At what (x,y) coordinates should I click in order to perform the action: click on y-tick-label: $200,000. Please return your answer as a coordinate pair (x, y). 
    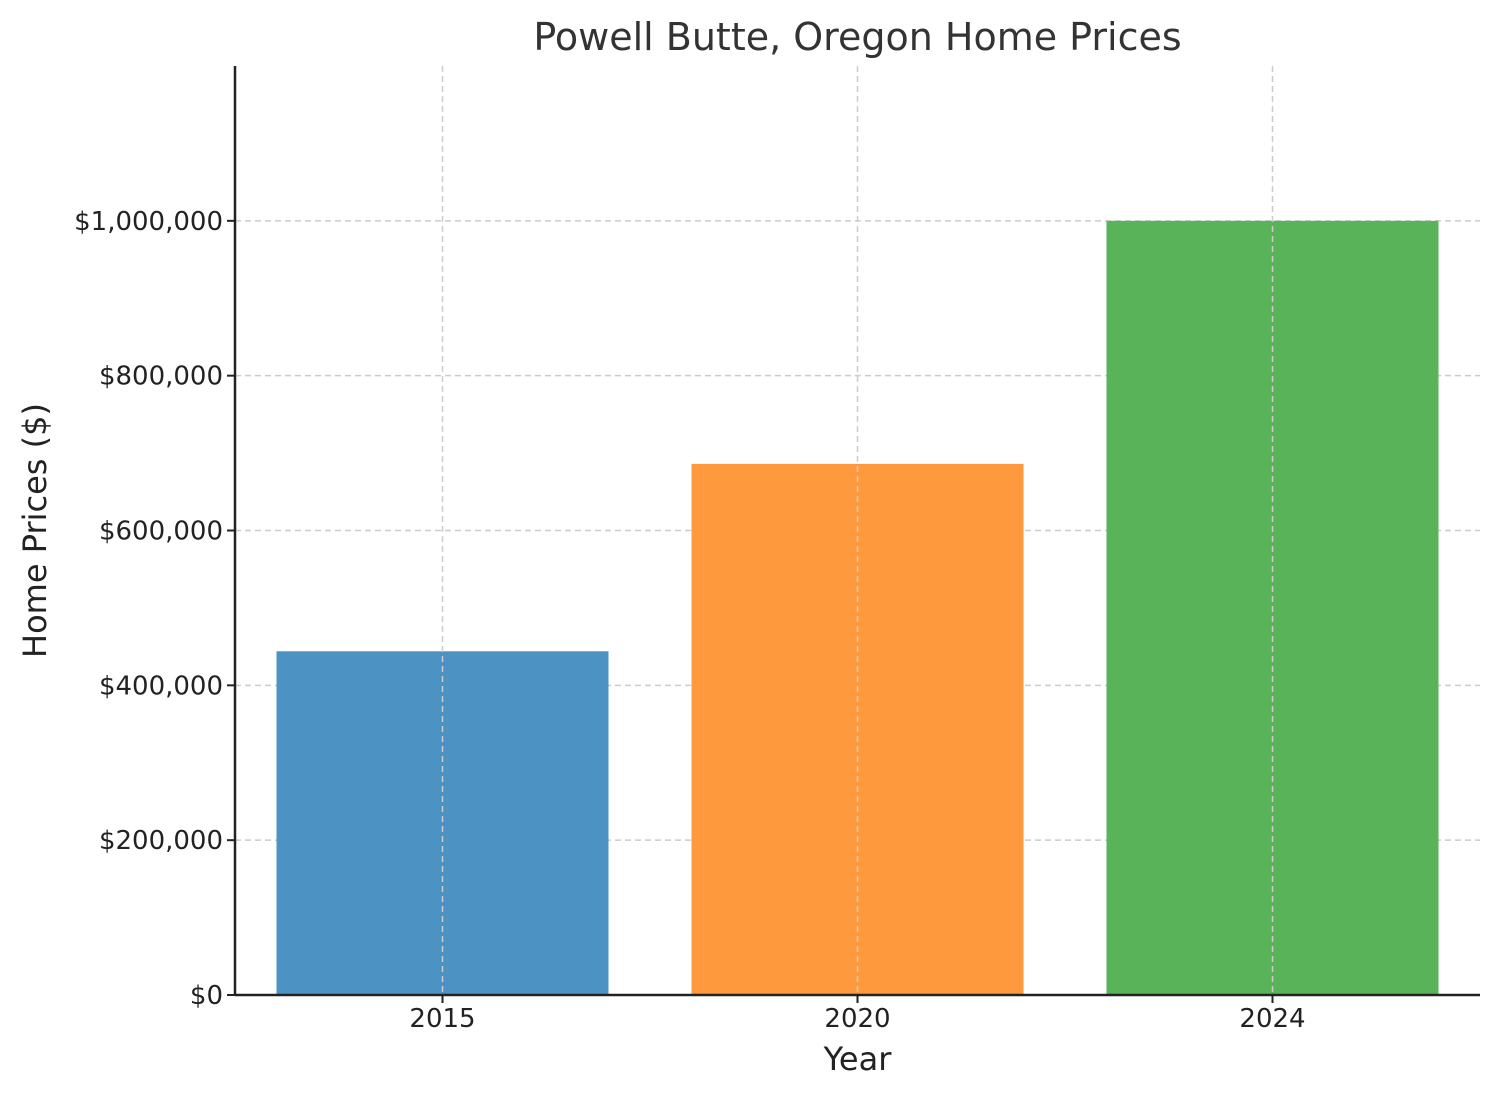
    Looking at the image, I should click on (161, 841).